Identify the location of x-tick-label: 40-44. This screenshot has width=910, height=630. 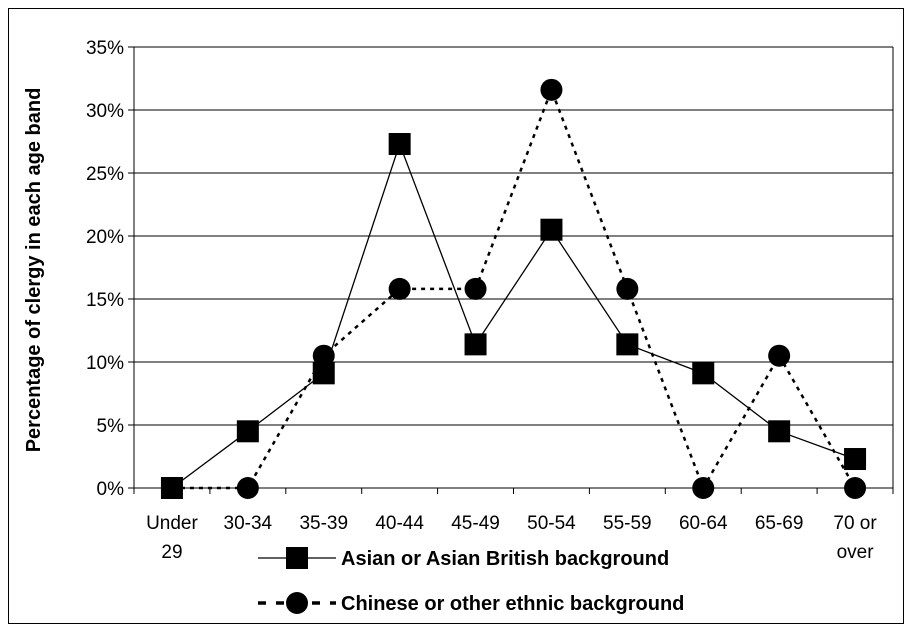
(399, 523).